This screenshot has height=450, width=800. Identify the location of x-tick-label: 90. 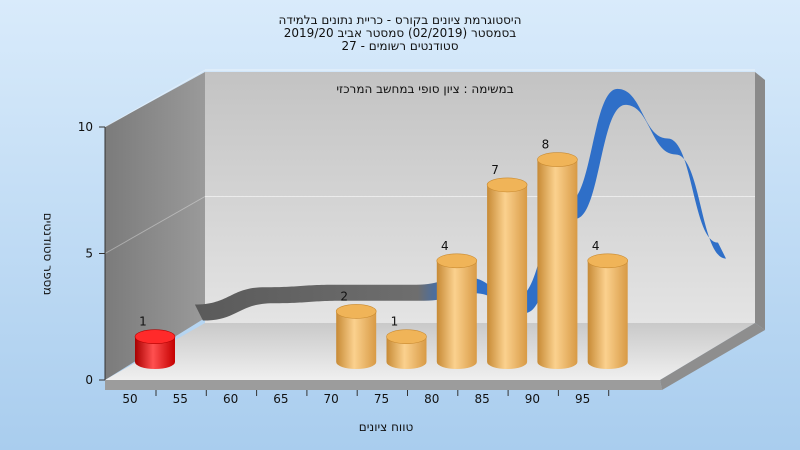
(532, 399).